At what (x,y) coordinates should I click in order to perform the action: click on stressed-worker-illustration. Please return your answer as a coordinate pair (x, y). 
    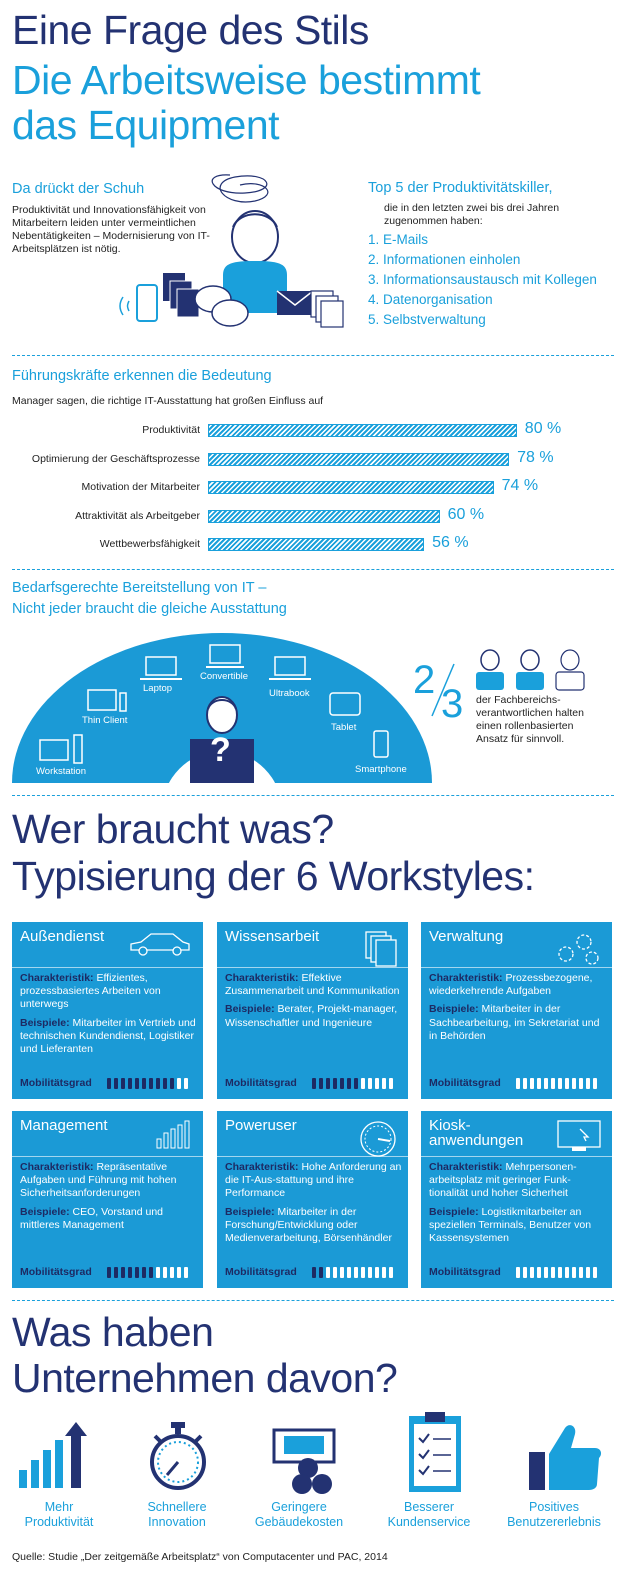
    Looking at the image, I should click on (231, 251).